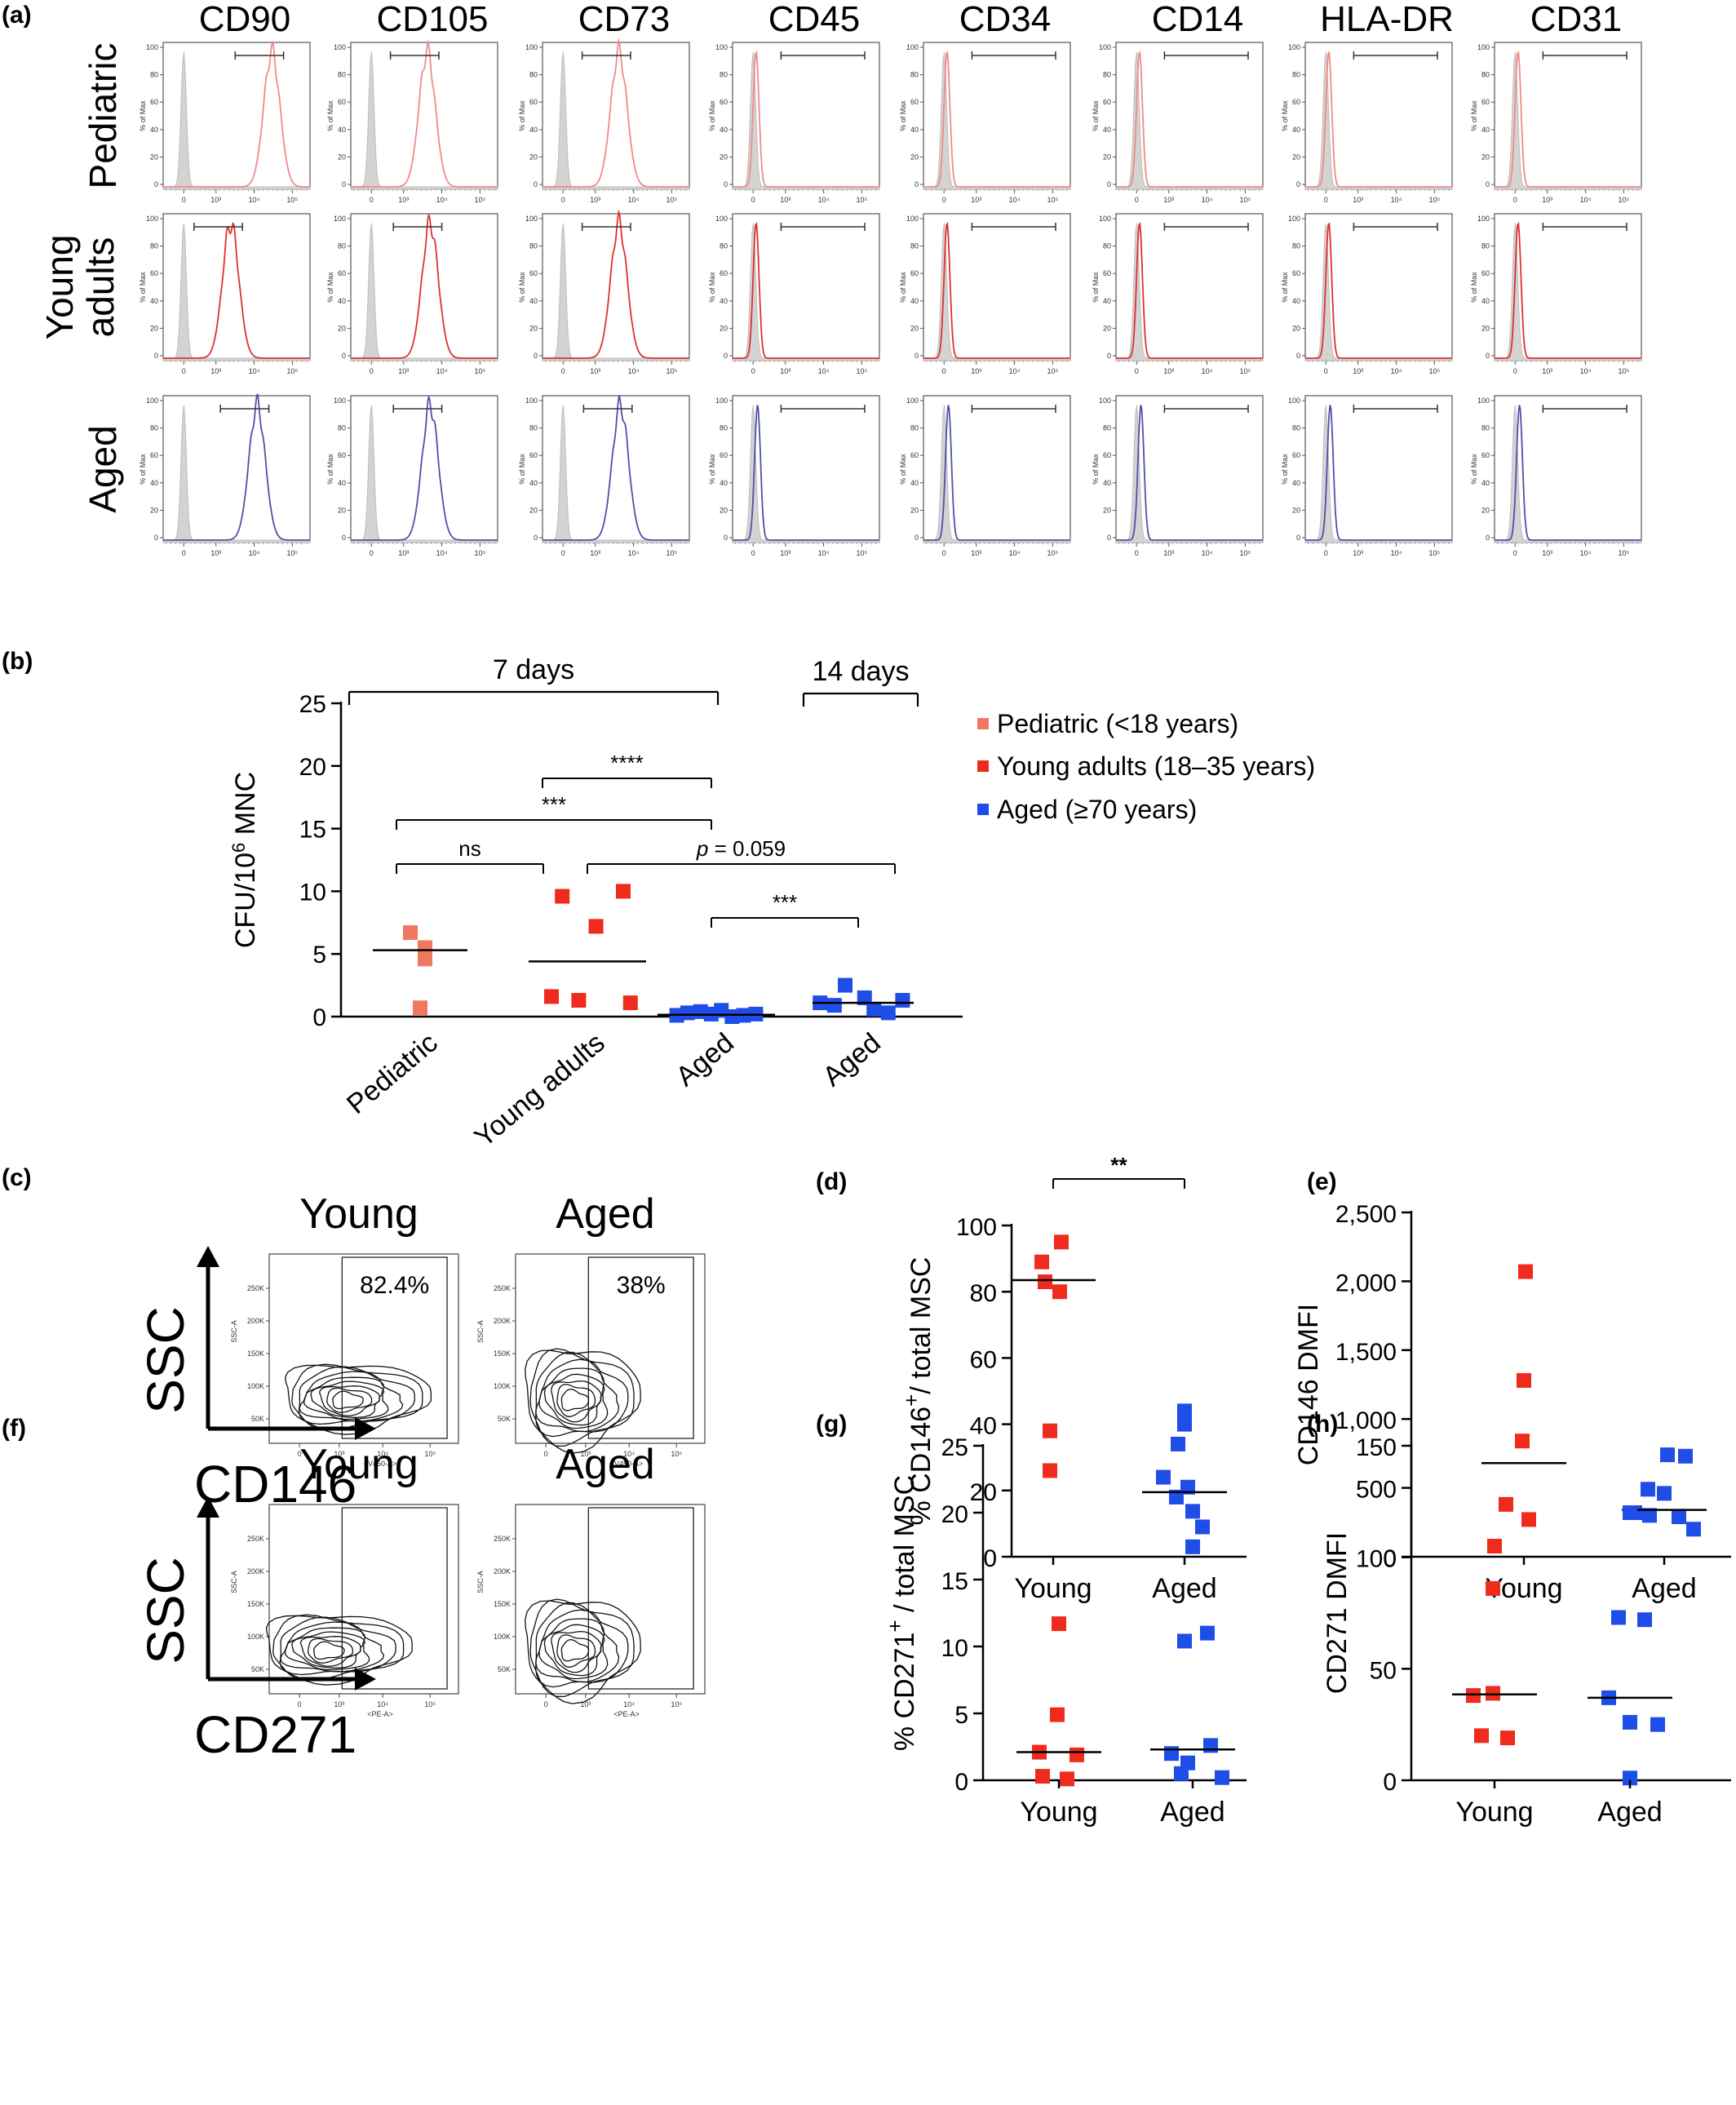 This screenshot has width=1736, height=2105. What do you see at coordinates (1366, 1352) in the screenshot?
I see `y-tick-label: 1,500` at bounding box center [1366, 1352].